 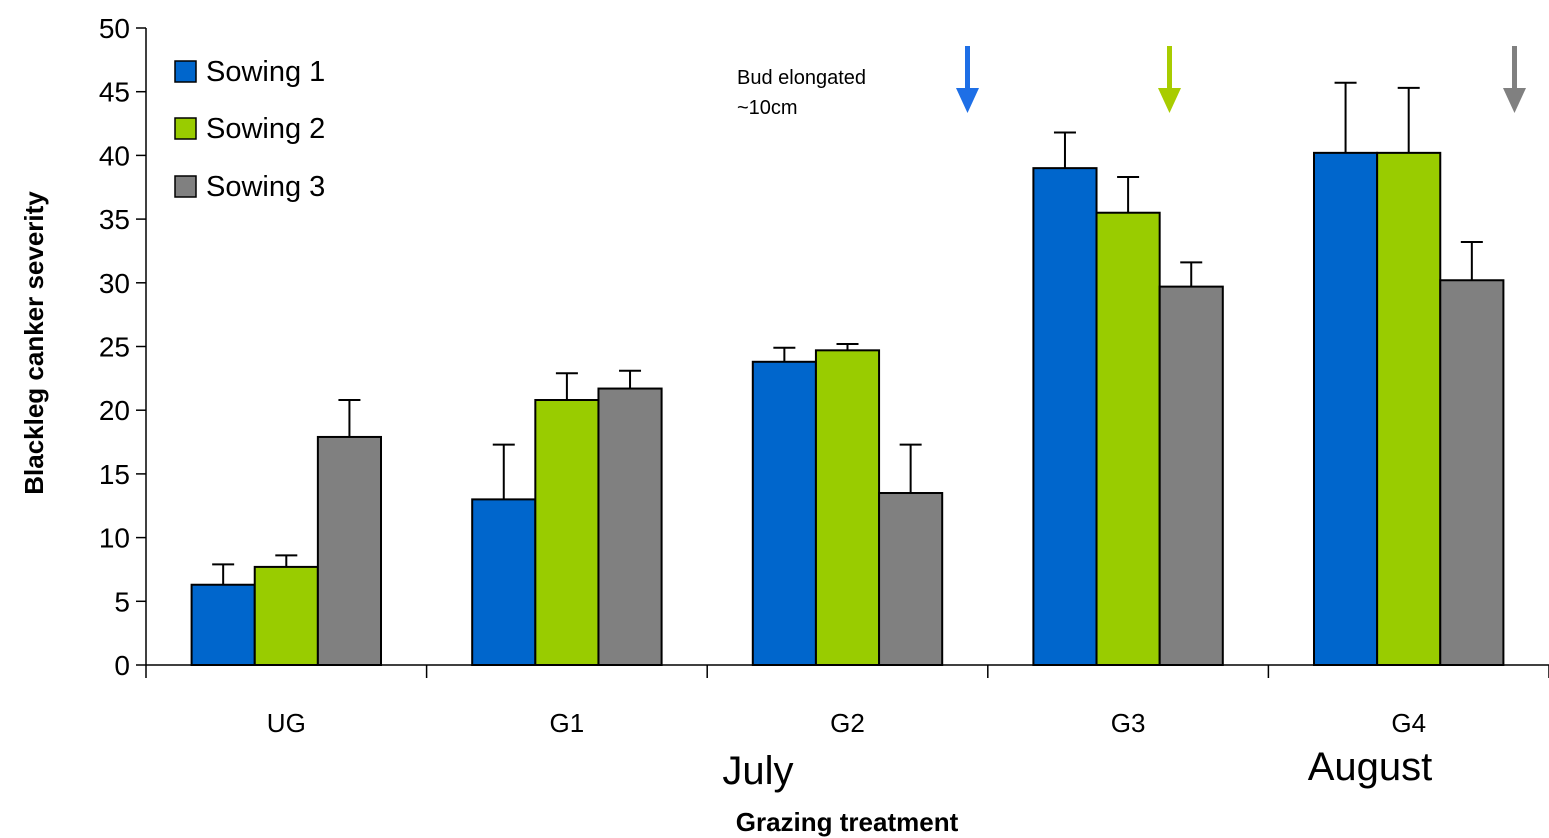 What do you see at coordinates (265, 187) in the screenshot?
I see `legend-label: Sowing 3` at bounding box center [265, 187].